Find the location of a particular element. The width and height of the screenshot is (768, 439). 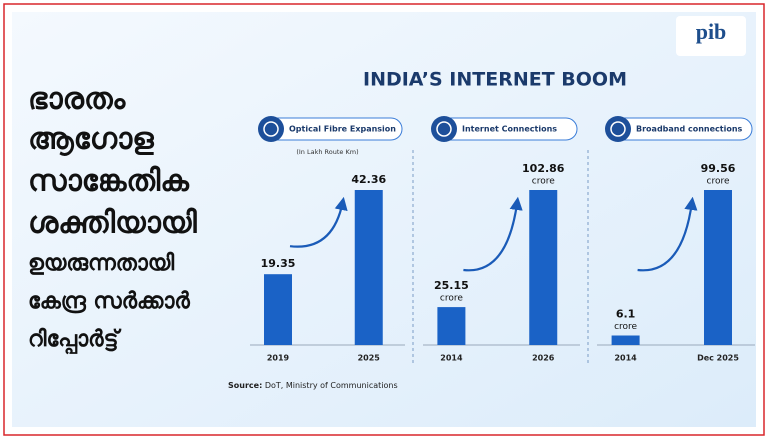

logo-box is located at coordinates (711, 36).